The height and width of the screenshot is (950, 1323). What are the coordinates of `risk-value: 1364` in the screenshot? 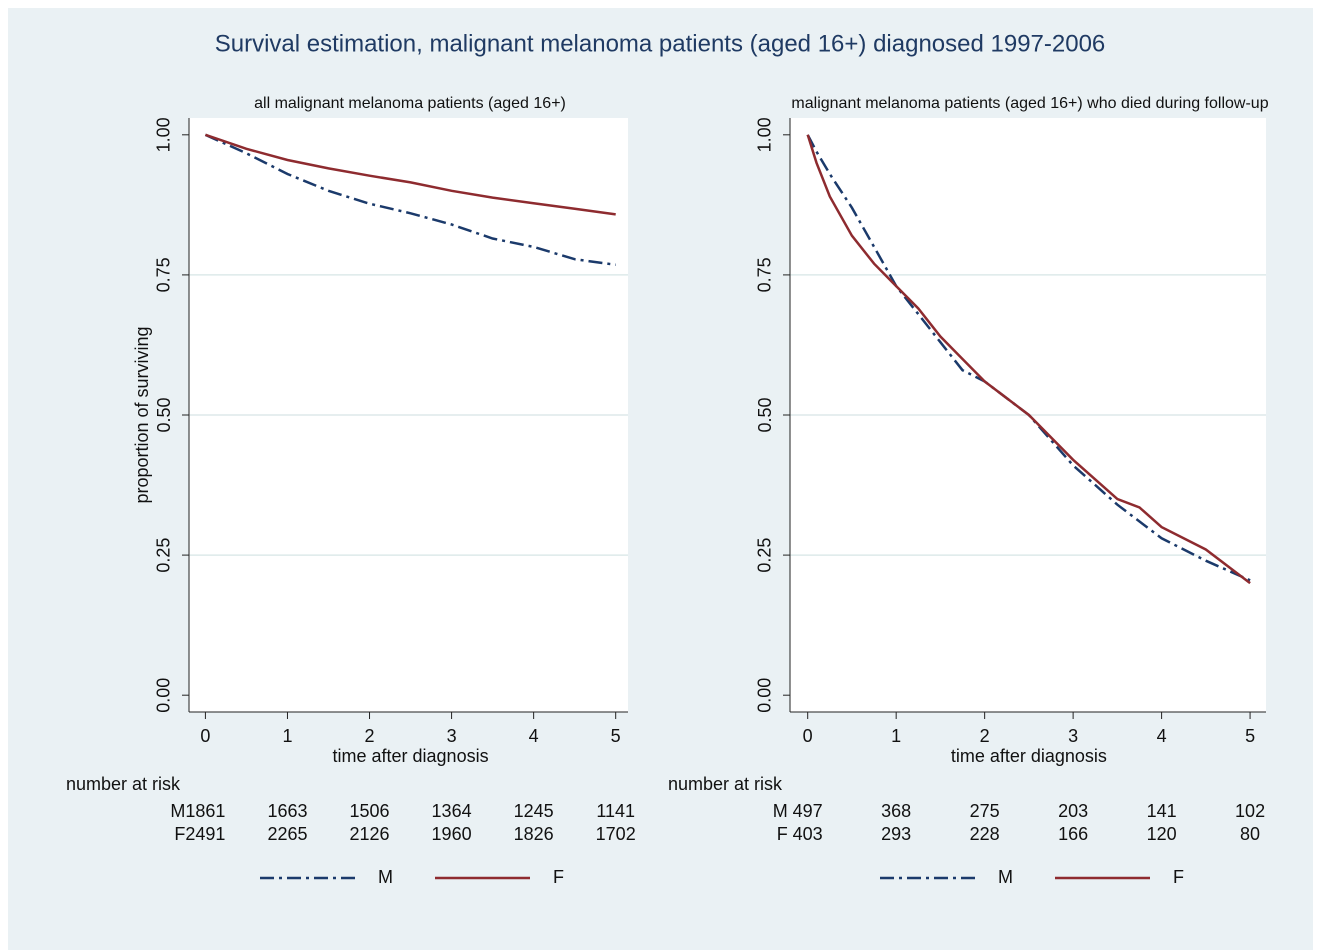 It's located at (452, 811).